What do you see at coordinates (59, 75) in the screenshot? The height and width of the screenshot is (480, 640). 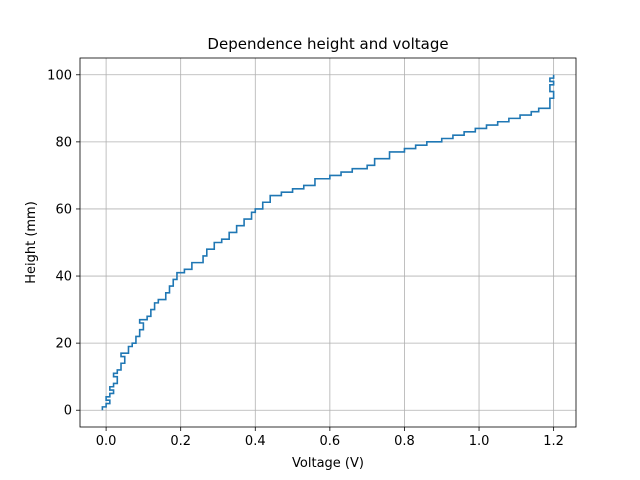 I see `y-tick-label: 100` at bounding box center [59, 75].